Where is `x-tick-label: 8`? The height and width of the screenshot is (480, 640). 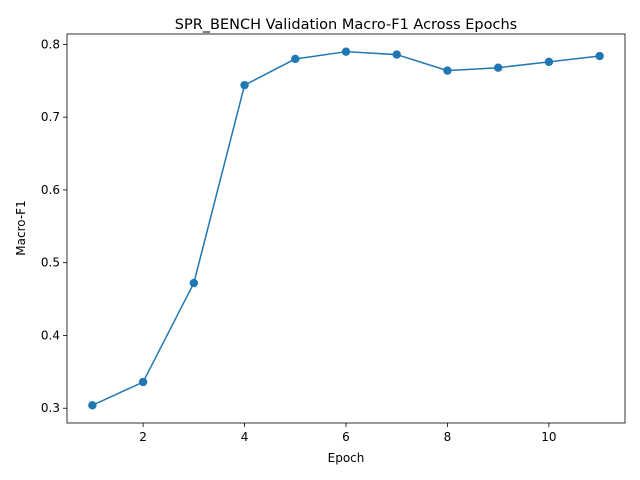
x-tick-label: 8 is located at coordinates (448, 437).